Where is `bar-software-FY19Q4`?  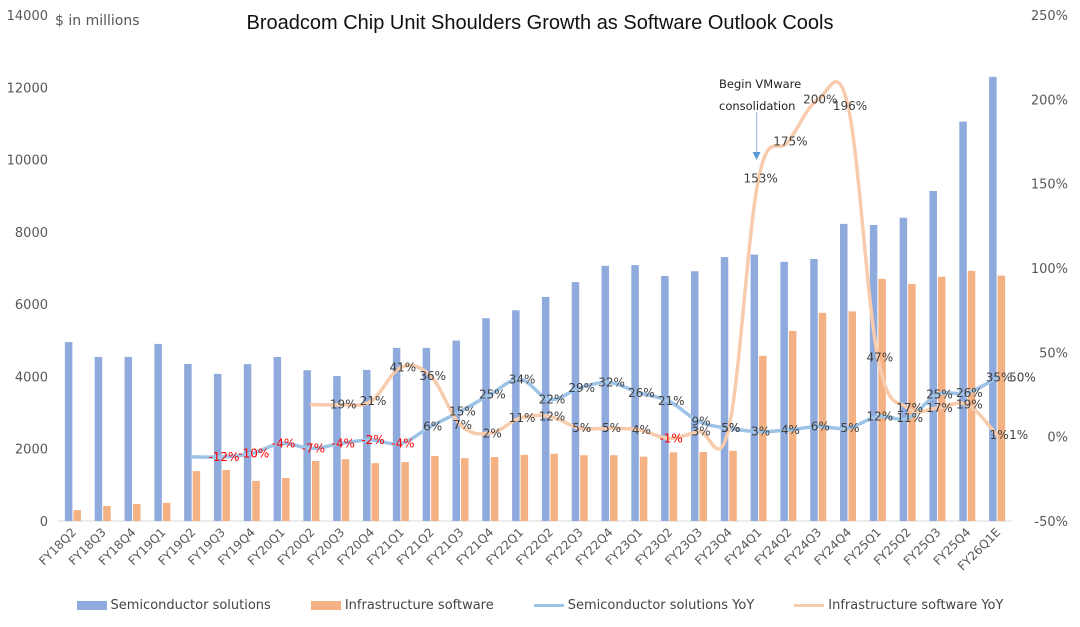
bar-software-FY19Q4 is located at coordinates (256, 500).